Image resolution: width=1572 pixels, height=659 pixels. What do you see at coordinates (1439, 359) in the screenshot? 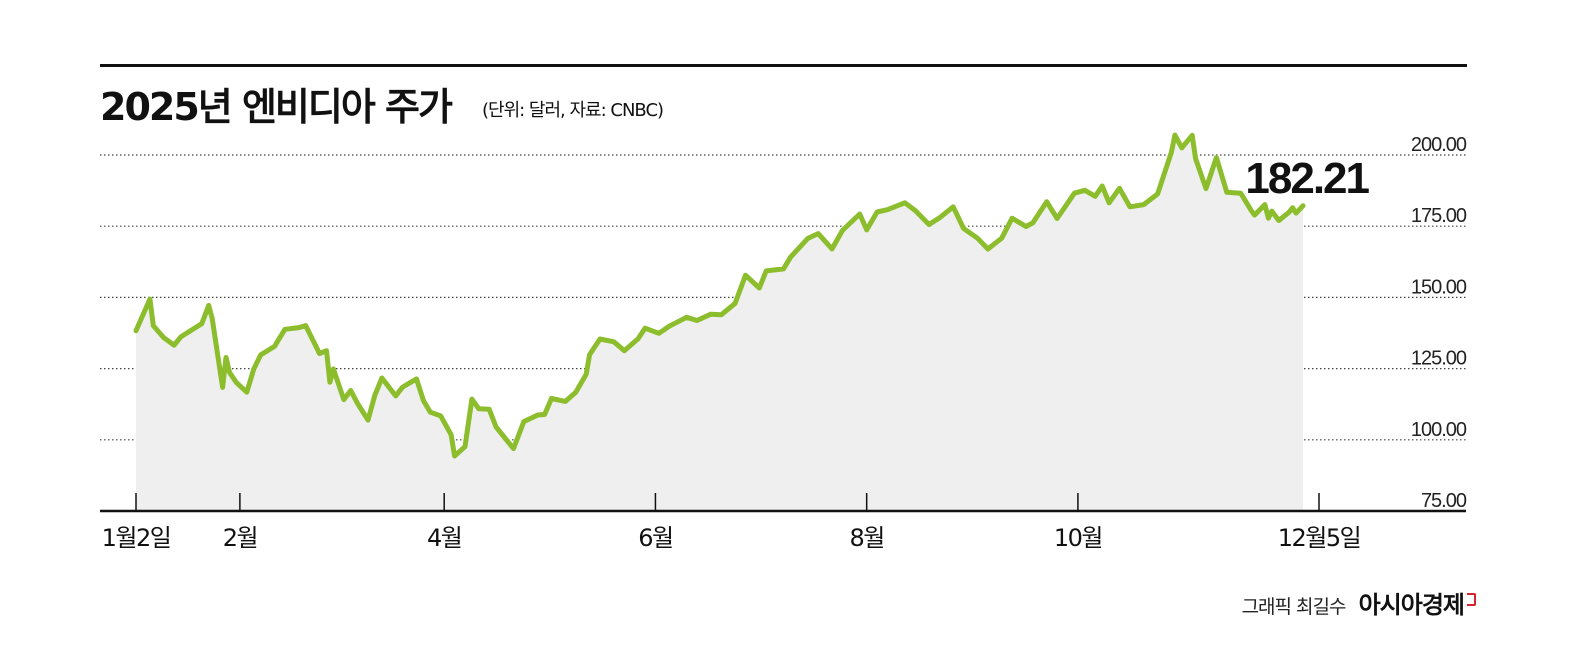
I see `y-tick-label: 125.00` at bounding box center [1439, 359].